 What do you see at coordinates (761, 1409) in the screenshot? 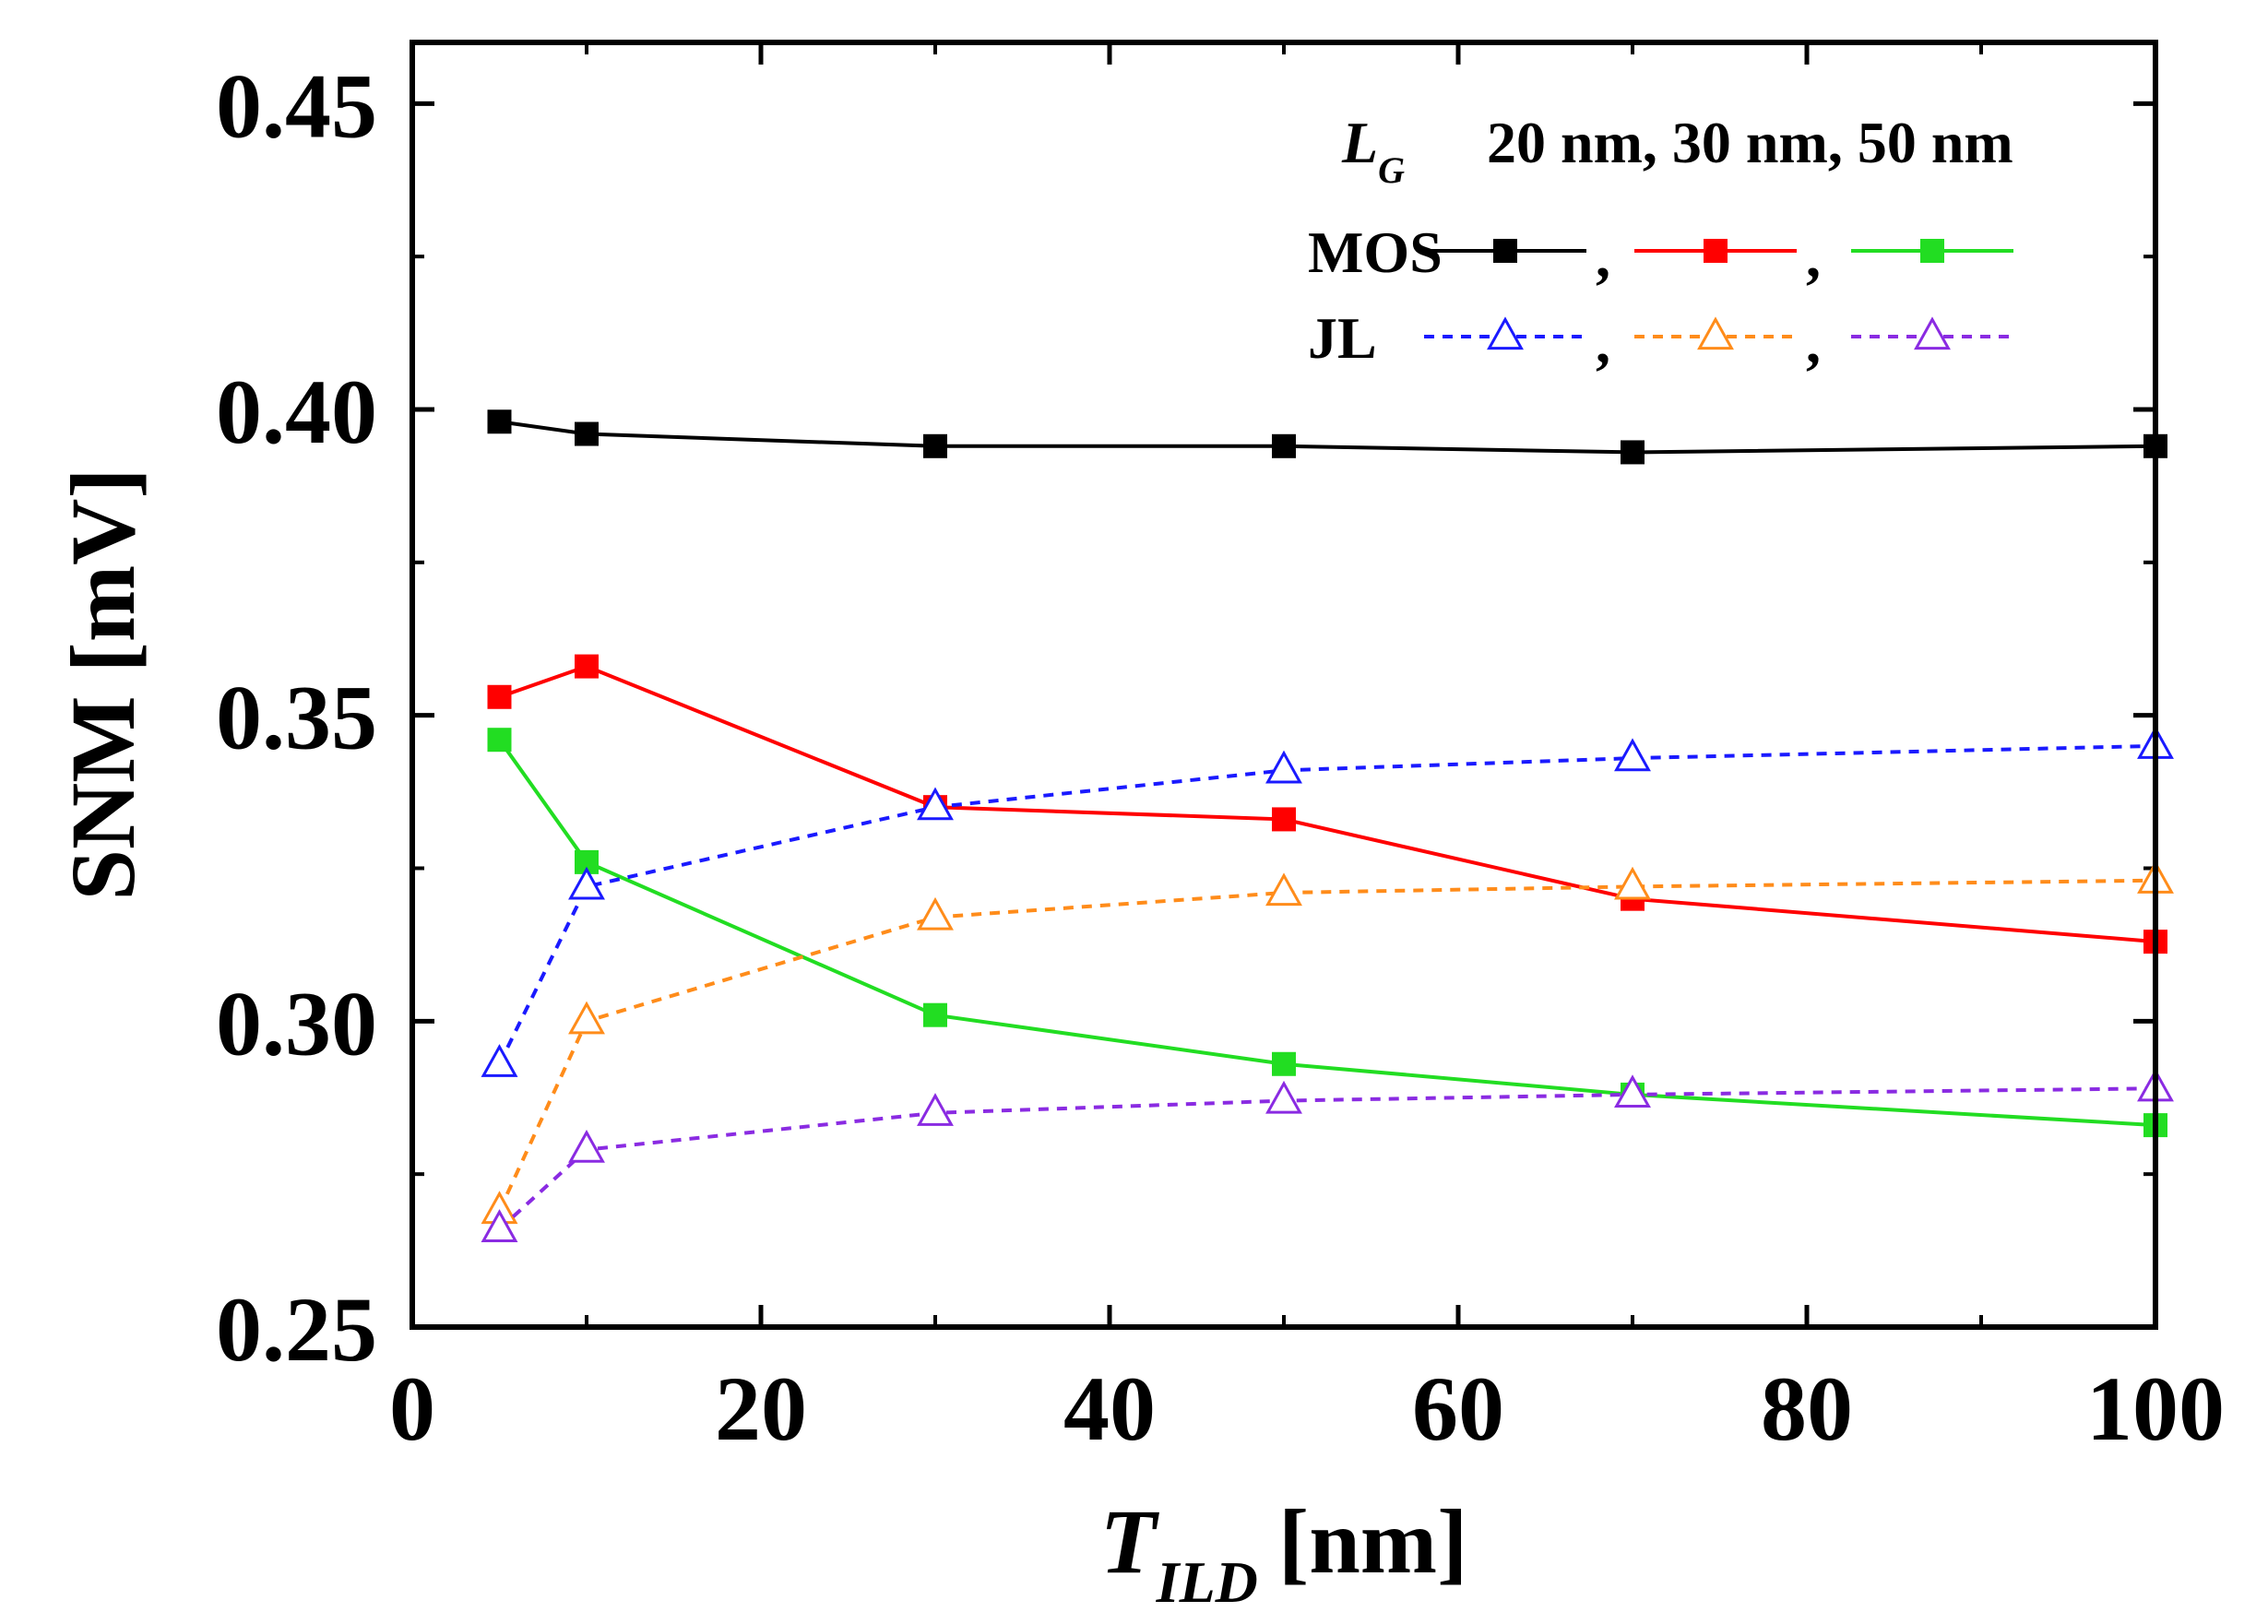
I see `x-tick-label: 20` at bounding box center [761, 1409].